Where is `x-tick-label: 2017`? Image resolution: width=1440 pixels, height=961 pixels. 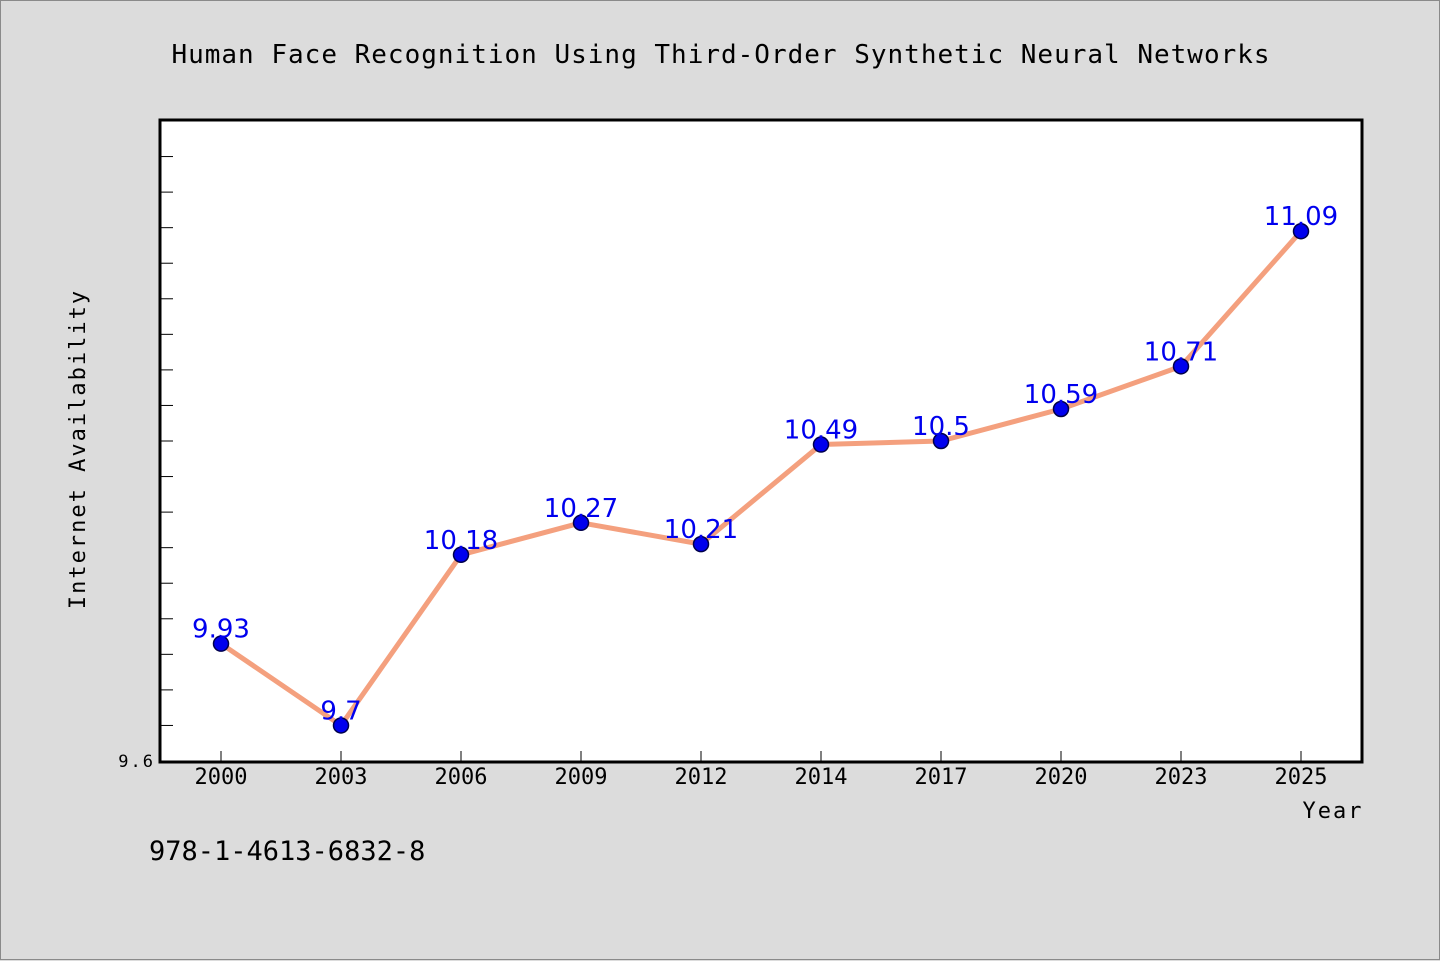 x-tick-label: 2017 is located at coordinates (941, 777).